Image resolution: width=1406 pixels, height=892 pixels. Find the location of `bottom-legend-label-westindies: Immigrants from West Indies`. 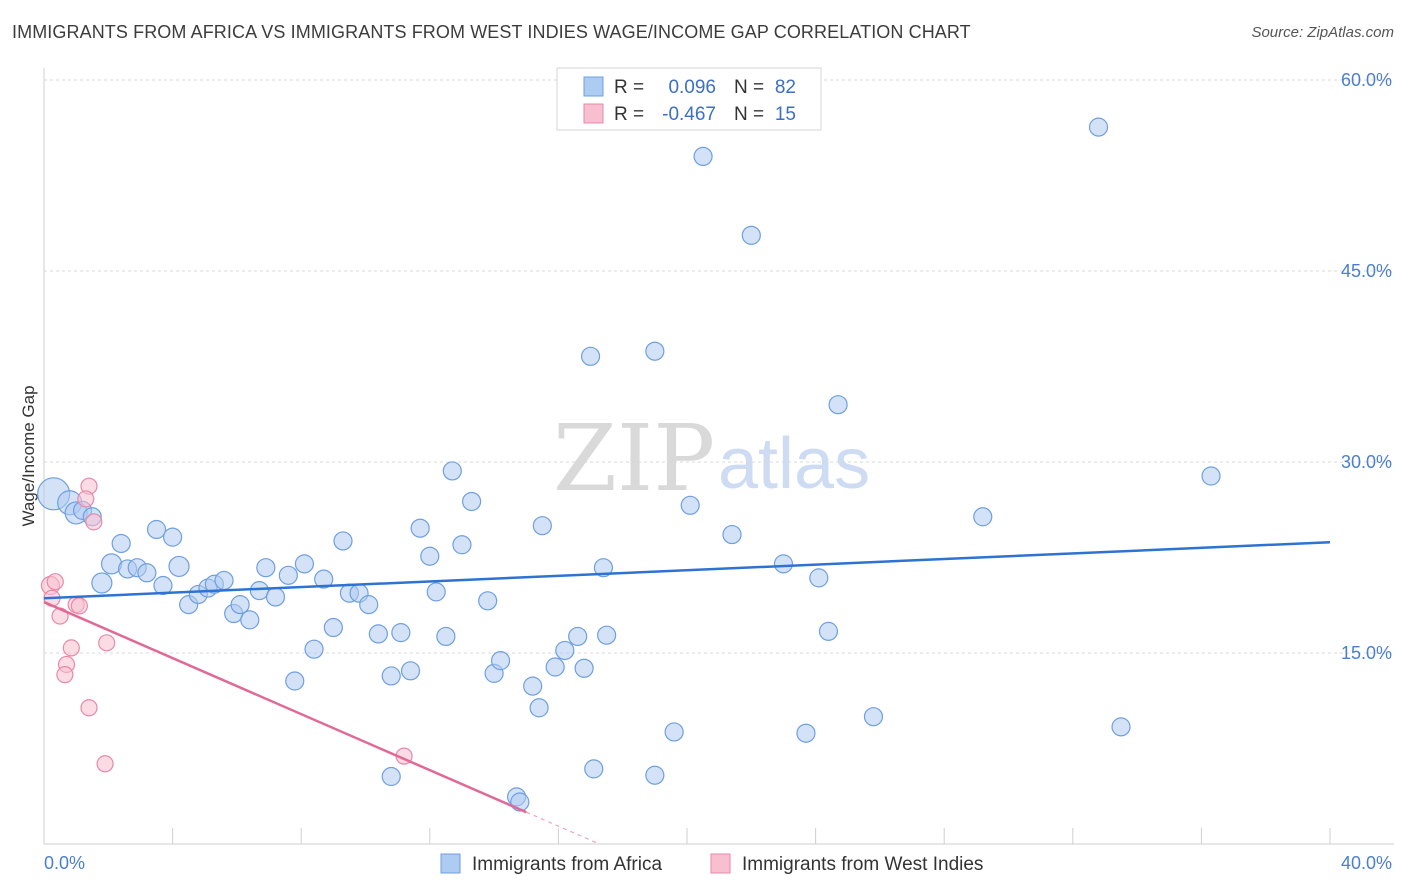

bottom-legend-label-westindies: Immigrants from West Indies is located at coordinates (862, 864).